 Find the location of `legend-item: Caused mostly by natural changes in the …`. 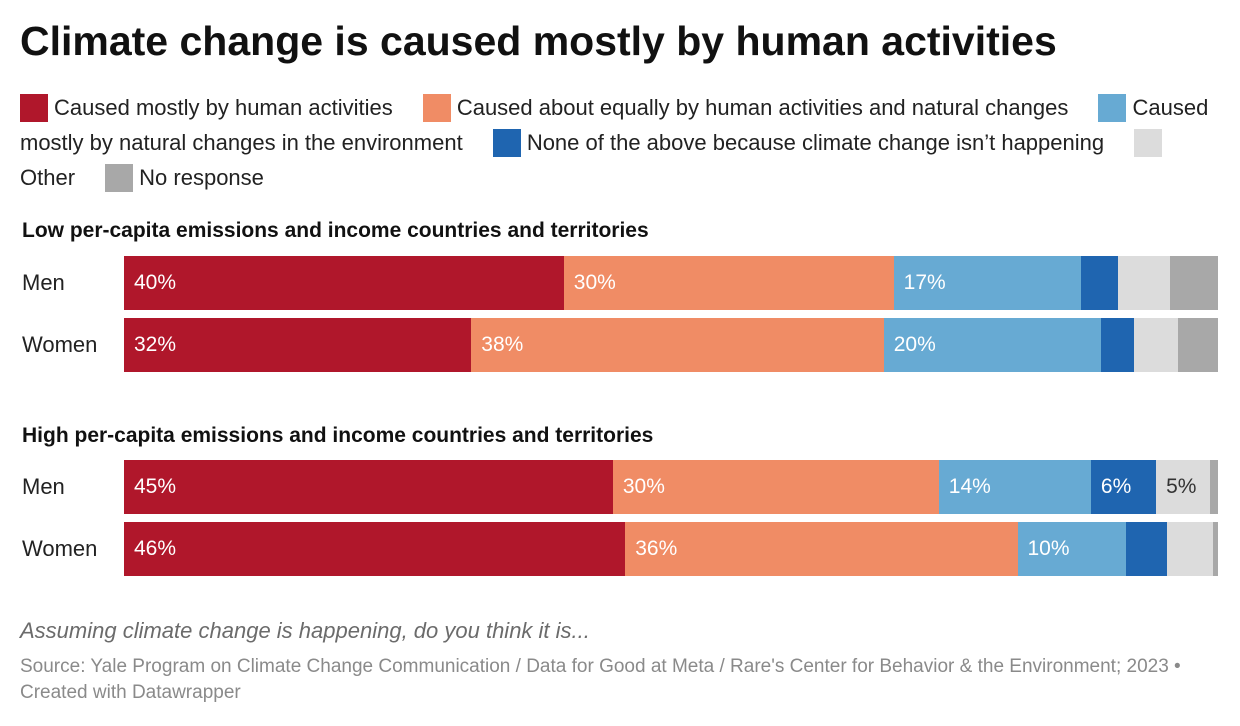

legend-item: Caused mostly by natural changes in the … is located at coordinates (614, 124).